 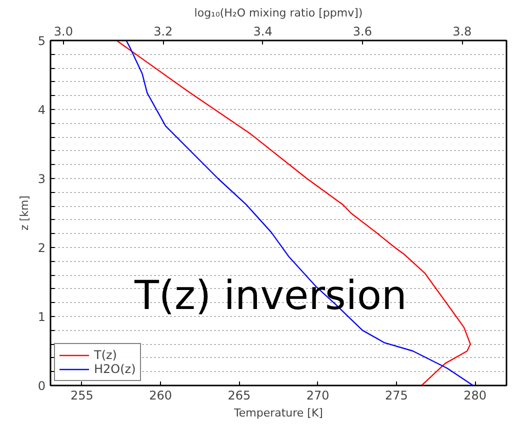 What do you see at coordinates (462, 31) in the screenshot?
I see `x2-tick-label: 3.8` at bounding box center [462, 31].